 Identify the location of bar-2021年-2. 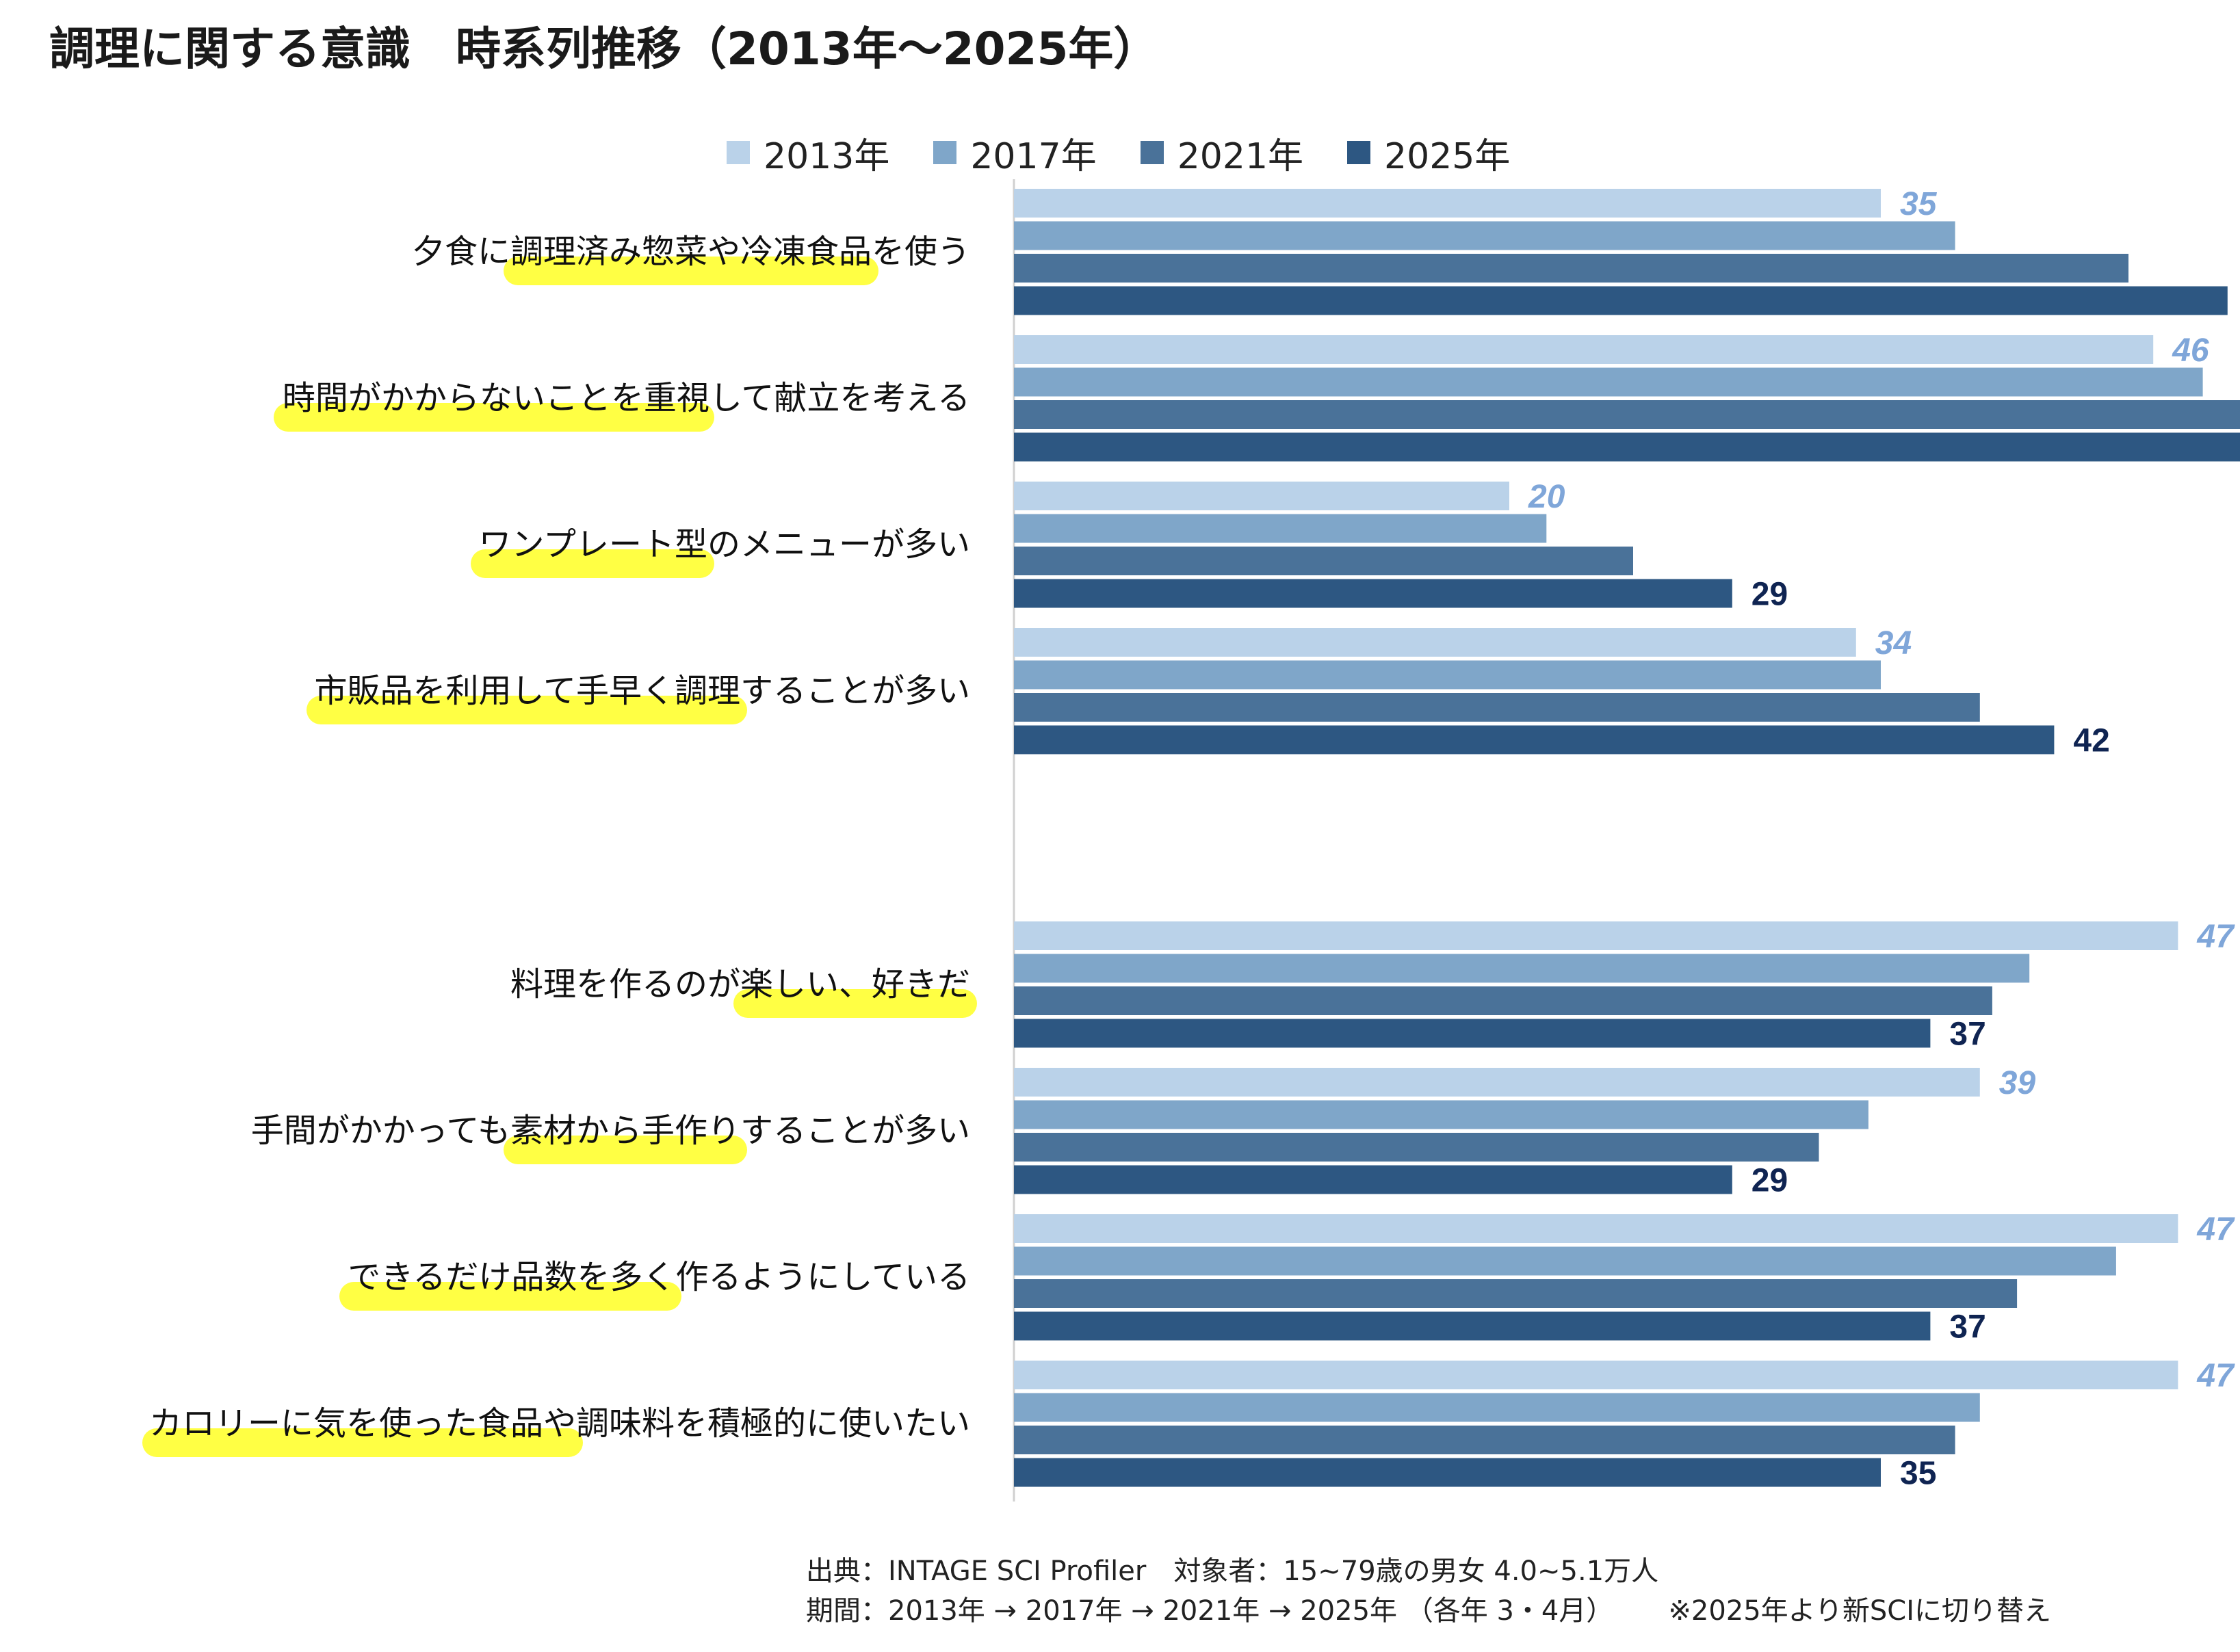
(1323, 561).